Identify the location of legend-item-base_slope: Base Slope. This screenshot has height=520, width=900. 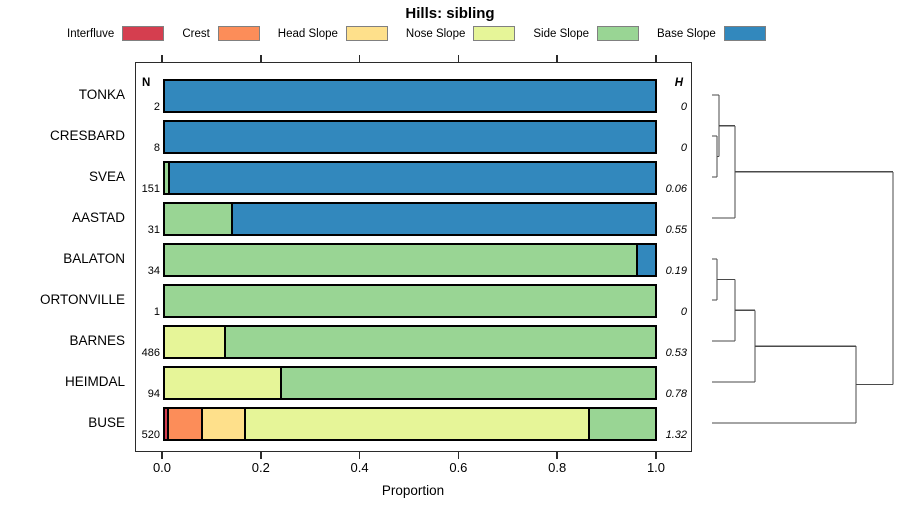
(711, 33).